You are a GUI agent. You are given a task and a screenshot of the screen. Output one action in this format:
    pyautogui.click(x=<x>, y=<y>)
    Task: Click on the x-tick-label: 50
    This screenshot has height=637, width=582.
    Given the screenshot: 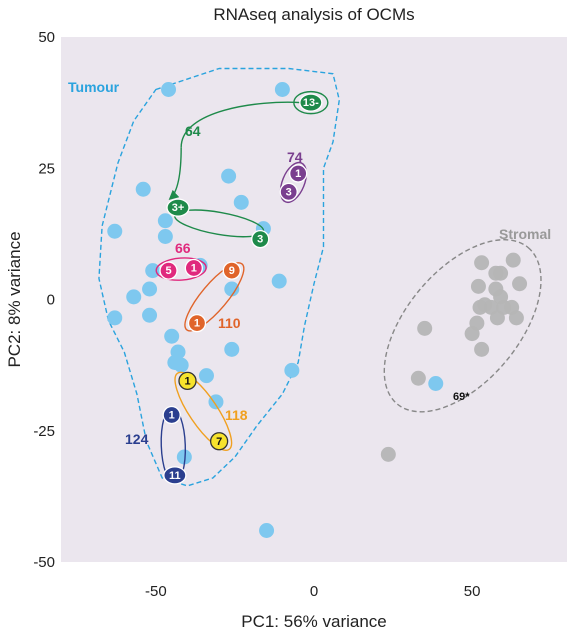 What is the action you would take?
    pyautogui.click(x=472, y=591)
    